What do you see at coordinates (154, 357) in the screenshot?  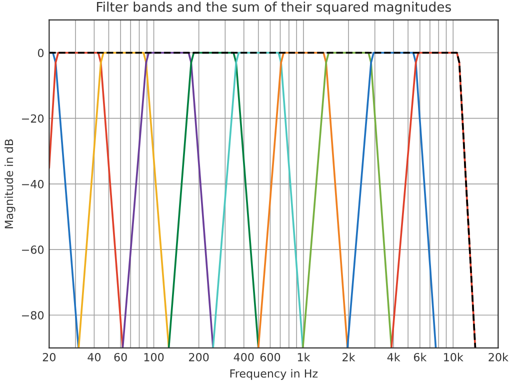 I see `x-tick-label: 100` at bounding box center [154, 357].